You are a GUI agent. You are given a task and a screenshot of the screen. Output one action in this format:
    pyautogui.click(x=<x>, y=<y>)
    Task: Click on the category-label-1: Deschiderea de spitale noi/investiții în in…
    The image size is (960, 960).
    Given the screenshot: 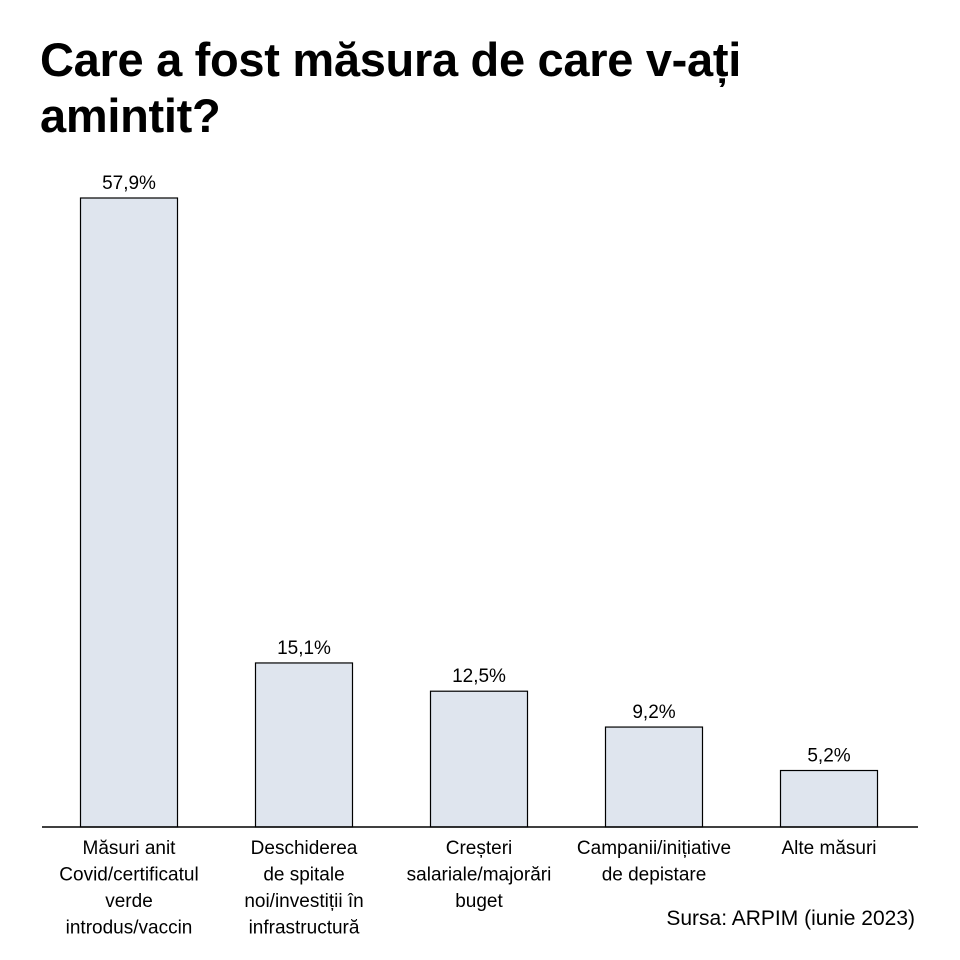 What is the action you would take?
    pyautogui.click(x=303, y=888)
    